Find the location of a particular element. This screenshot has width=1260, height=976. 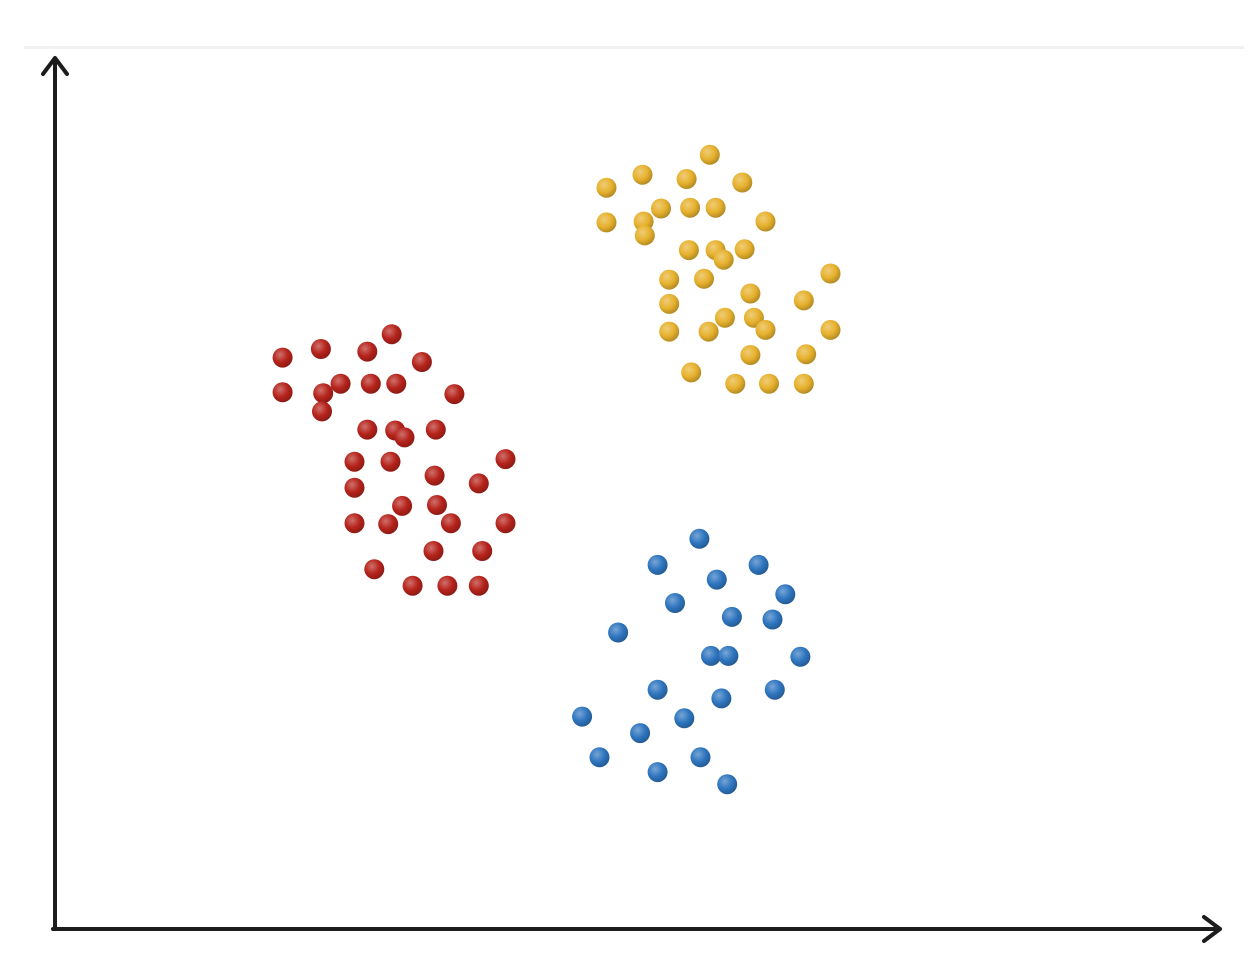

top-divider is located at coordinates (634, 47).